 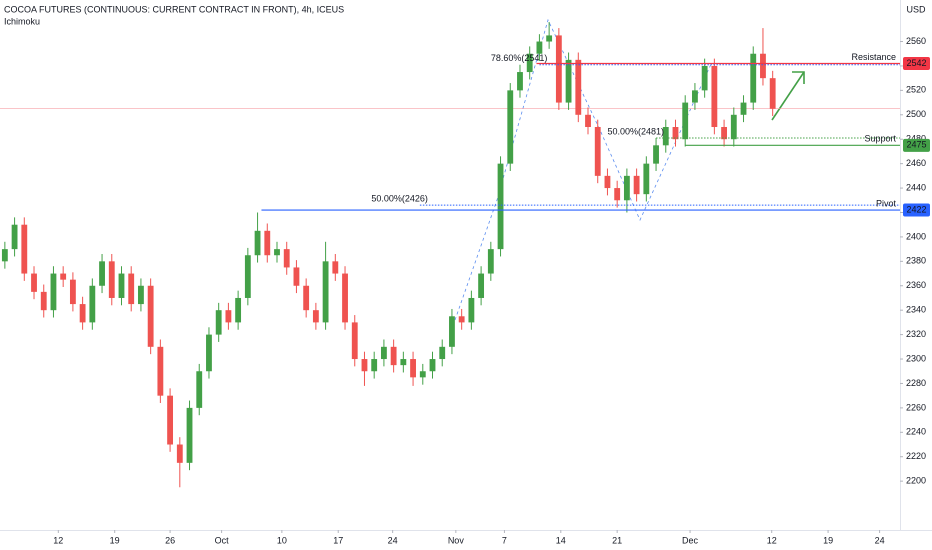 I want to click on y-tick-label: 2400, so click(x=916, y=236).